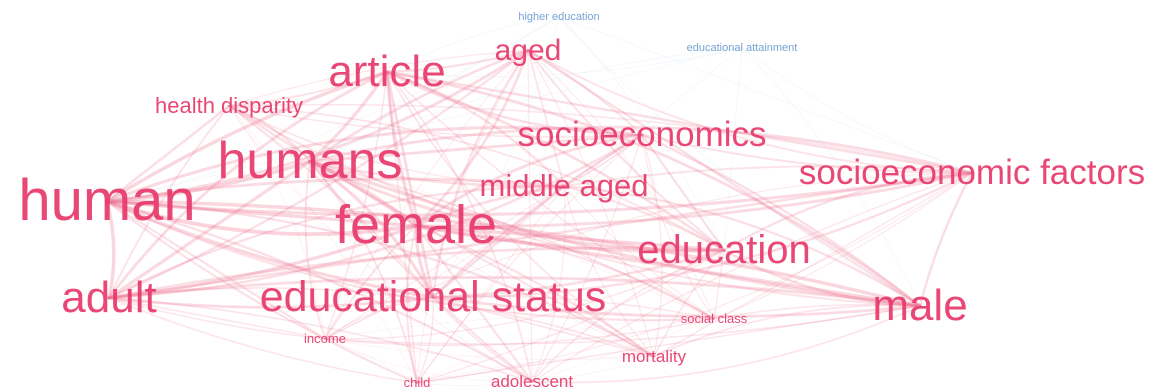  Describe the element at coordinates (208, 181) in the screenshot. I see `edge-human-humans` at that location.